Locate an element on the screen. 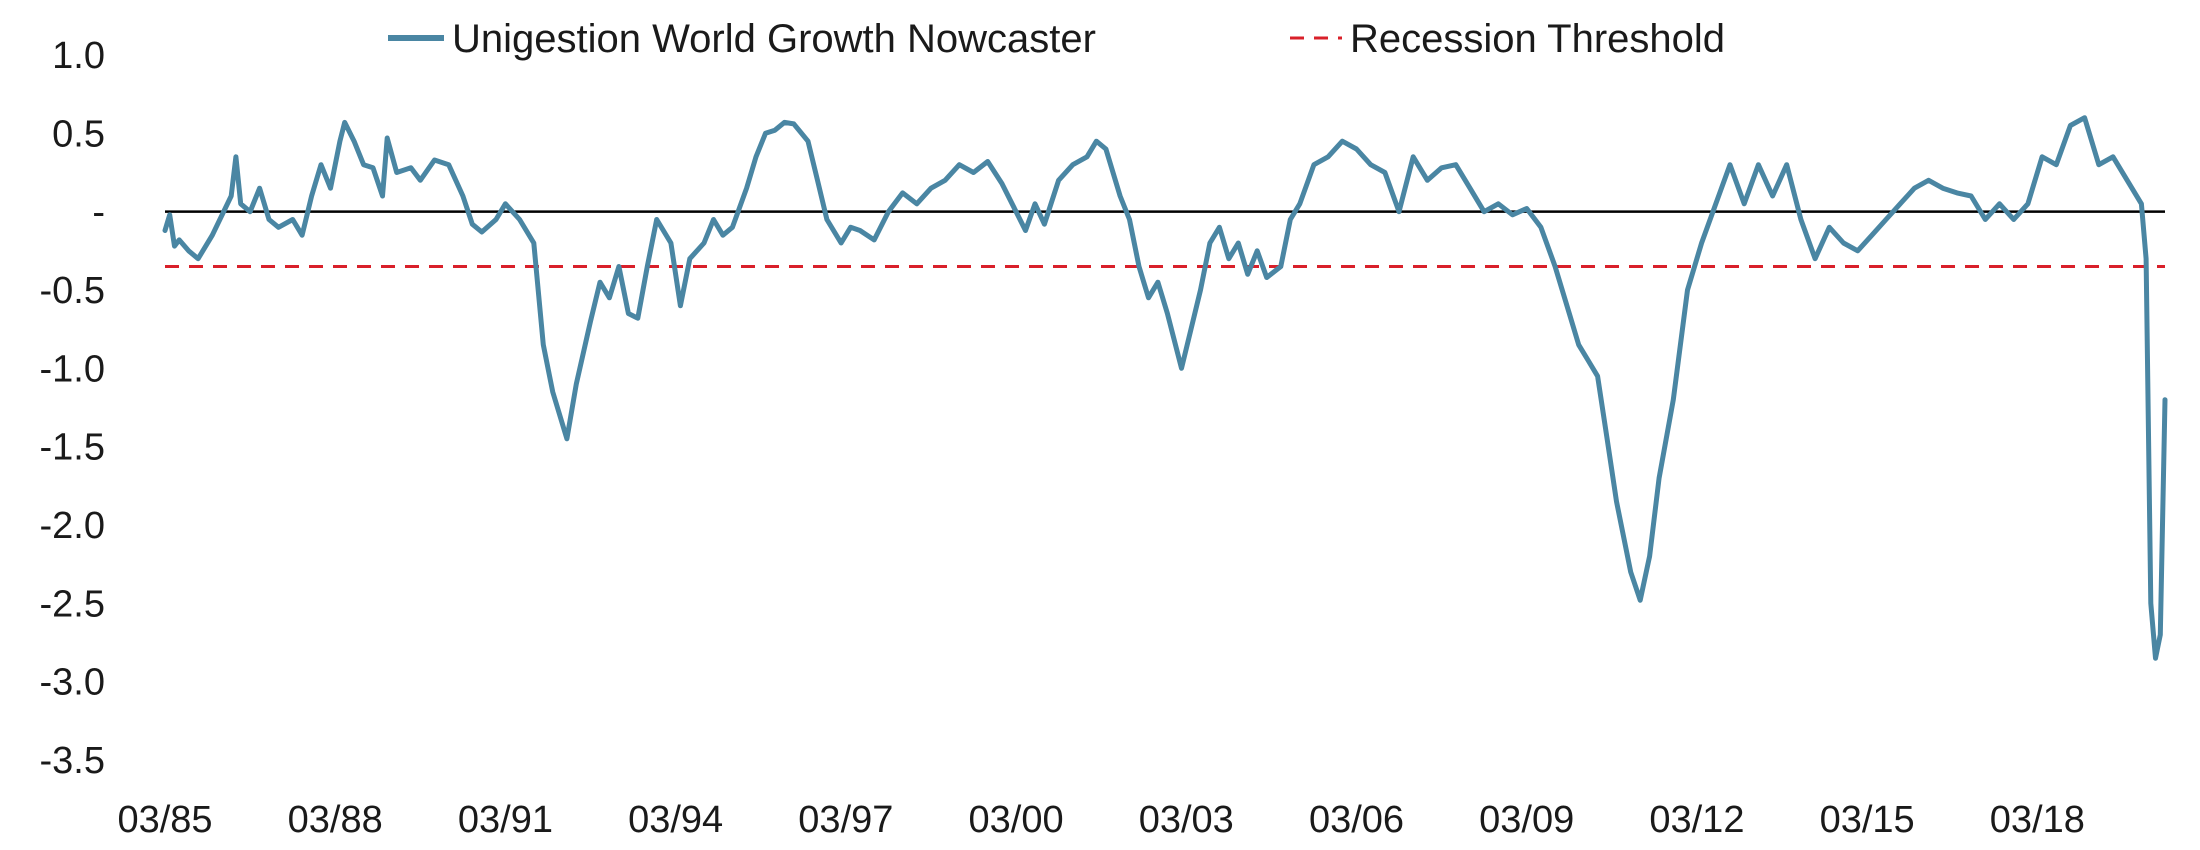  legend-item-growth-nowcaster: Unigestion World Growth Nowcaster is located at coordinates (742, 39).